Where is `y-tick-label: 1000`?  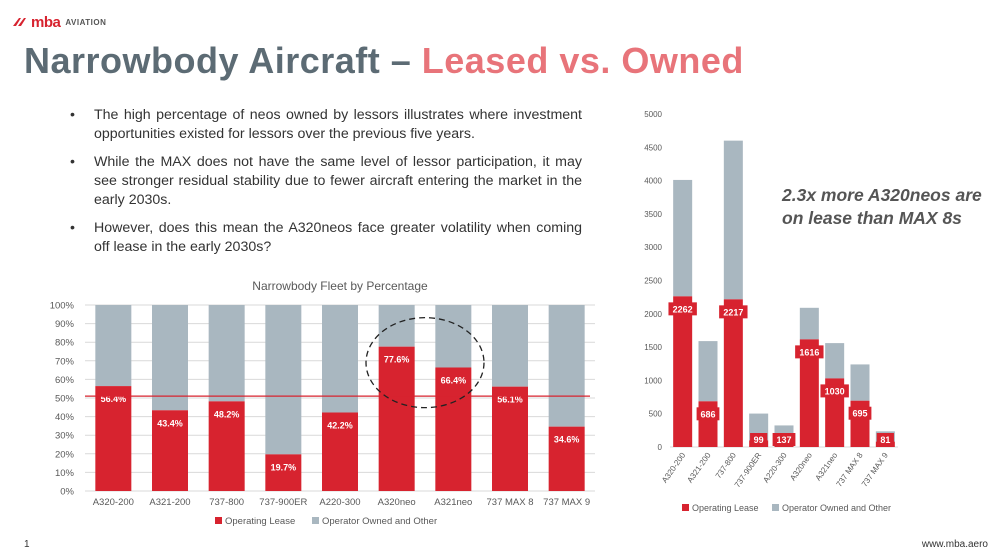 y-tick-label: 1000 is located at coordinates (653, 380).